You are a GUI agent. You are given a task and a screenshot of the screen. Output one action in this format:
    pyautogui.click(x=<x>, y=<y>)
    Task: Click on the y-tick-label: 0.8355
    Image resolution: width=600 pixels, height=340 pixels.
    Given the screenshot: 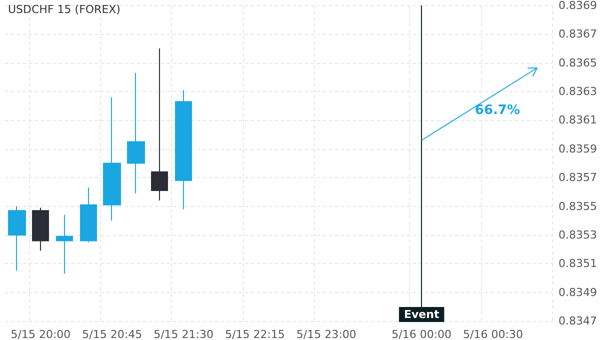 What is the action you would take?
    pyautogui.click(x=578, y=206)
    